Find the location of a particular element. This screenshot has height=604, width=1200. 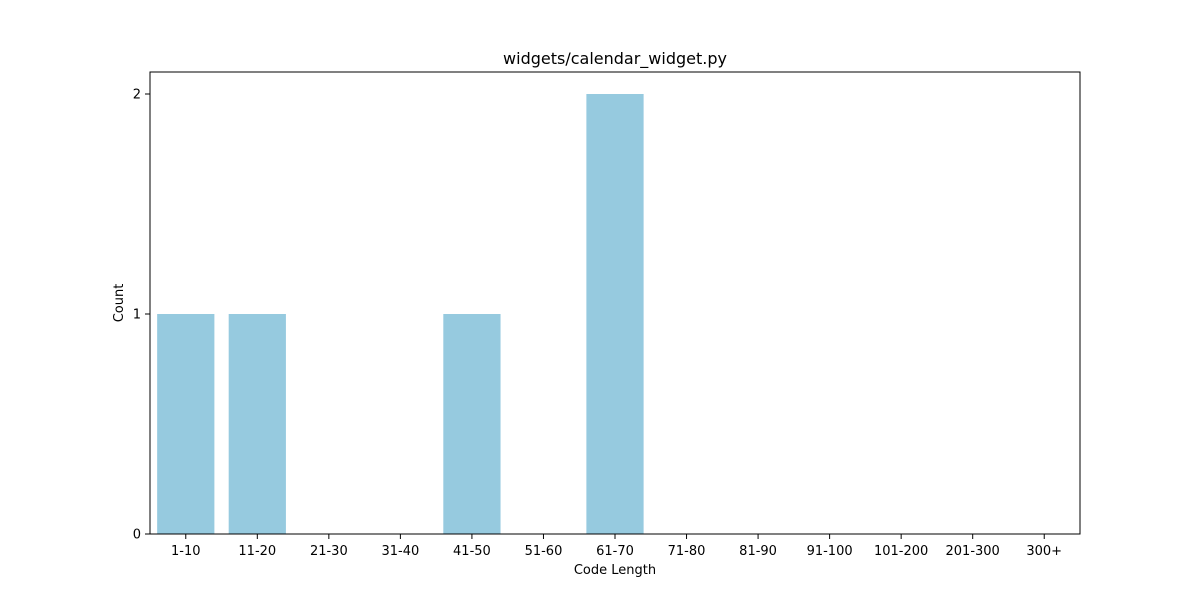

chart-title: widgets/calendar_widget.py is located at coordinates (615, 59).